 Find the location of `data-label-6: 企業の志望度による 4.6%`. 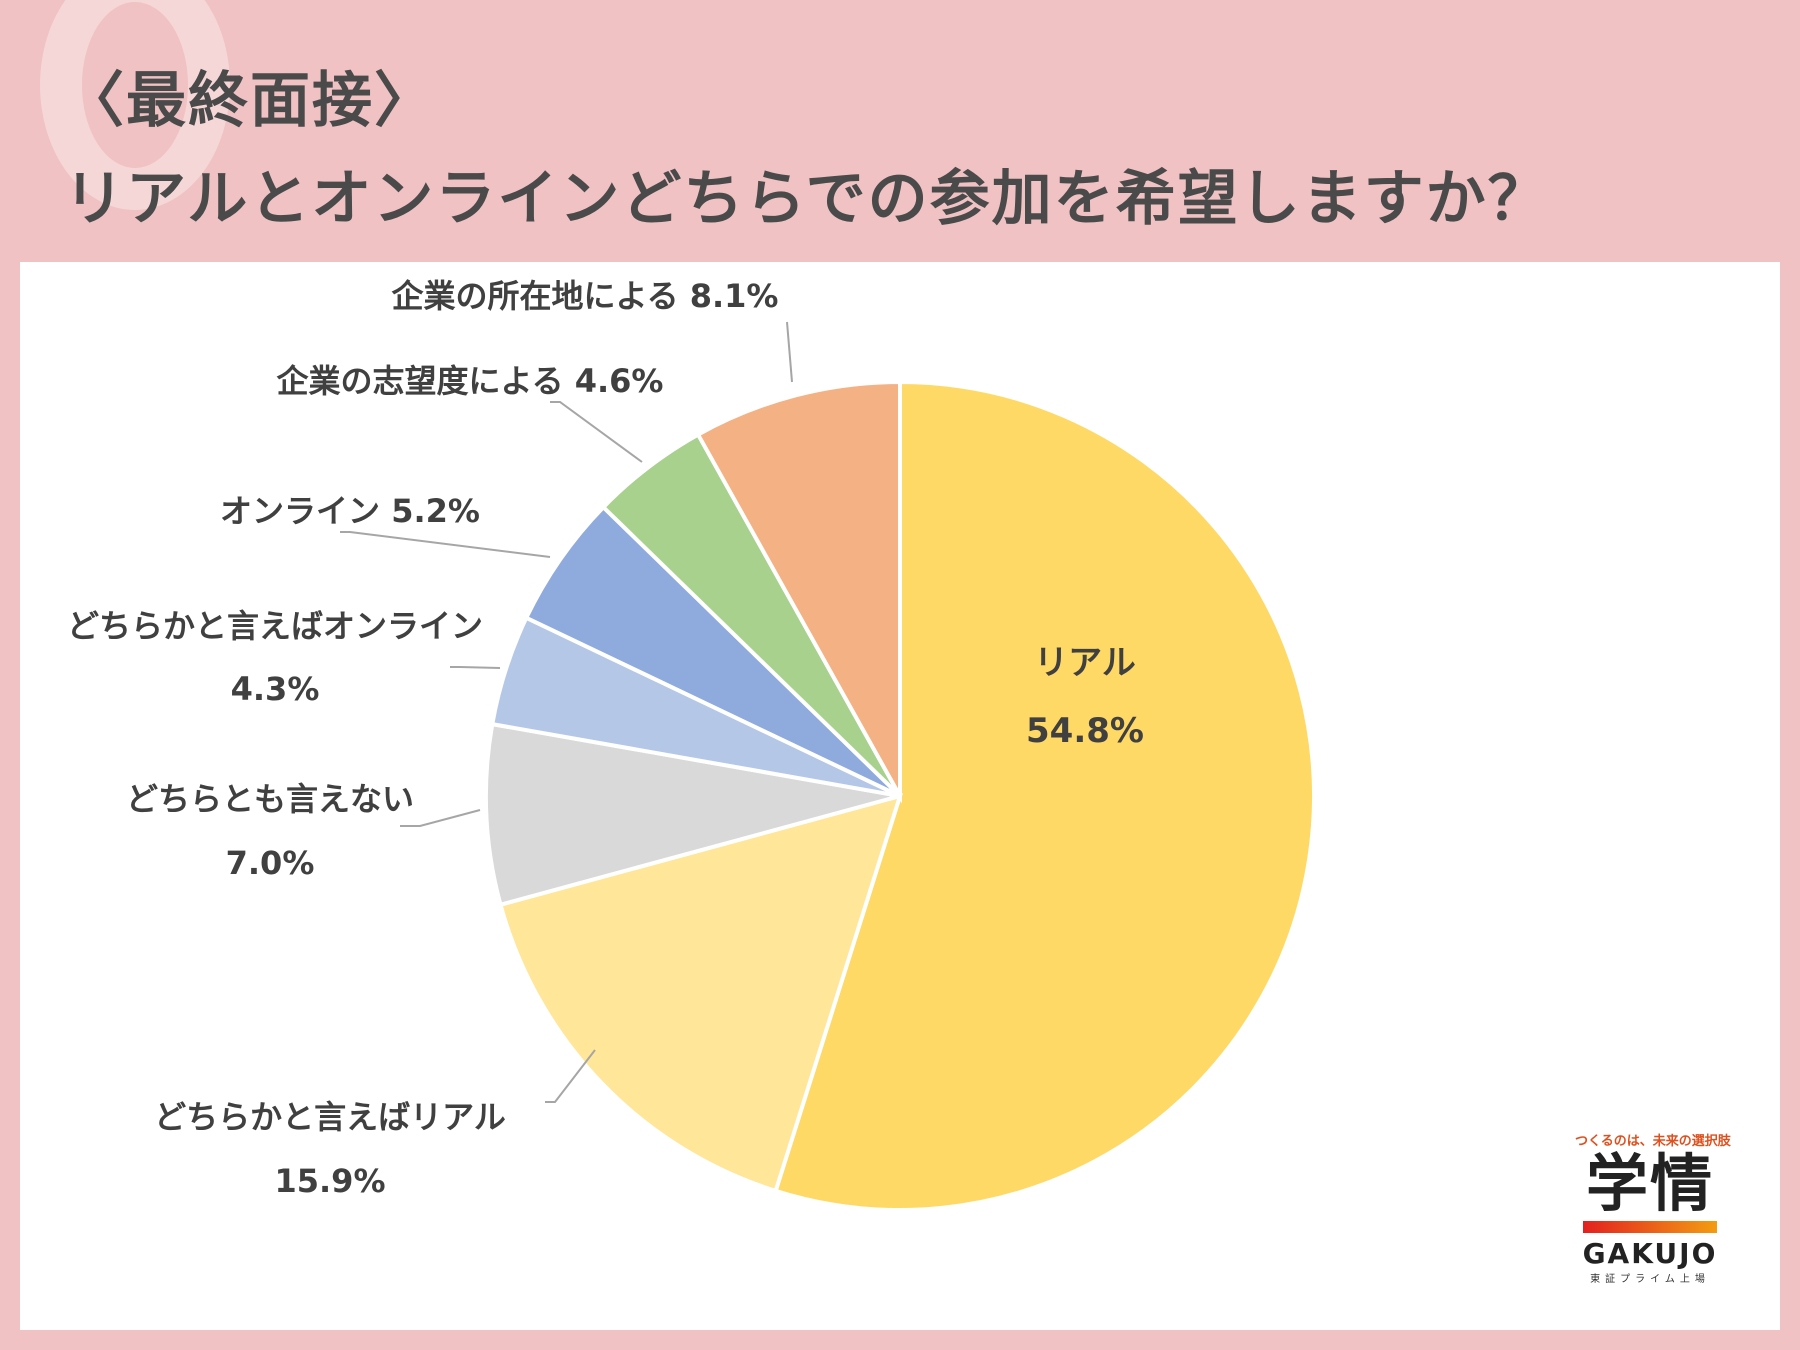

data-label-6: 企業の志望度による 4.6% is located at coordinates (470, 381).